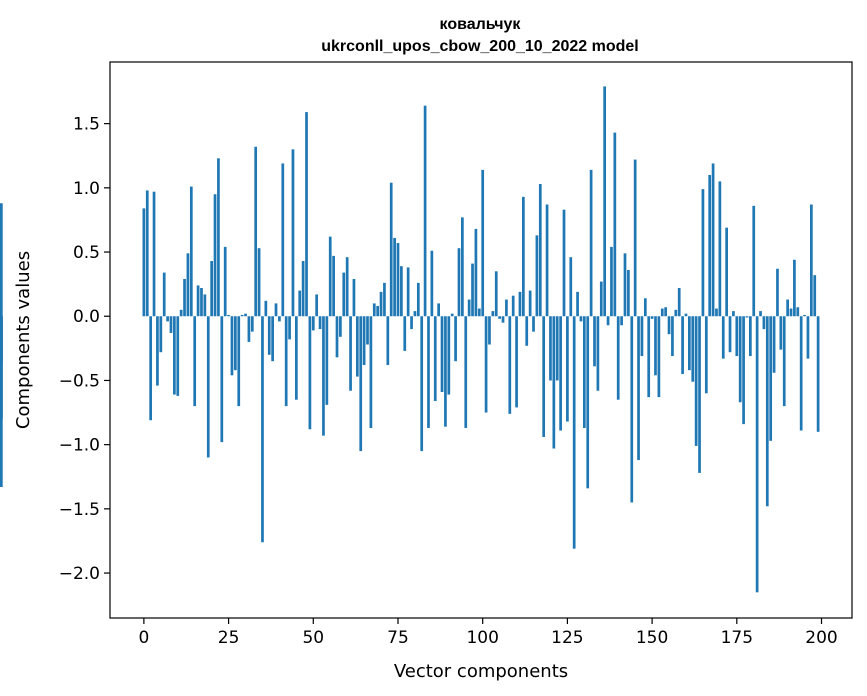 This screenshot has width=867, height=696. Describe the element at coordinates (398, 638) in the screenshot. I see `x-tick-label-75: 75` at that location.